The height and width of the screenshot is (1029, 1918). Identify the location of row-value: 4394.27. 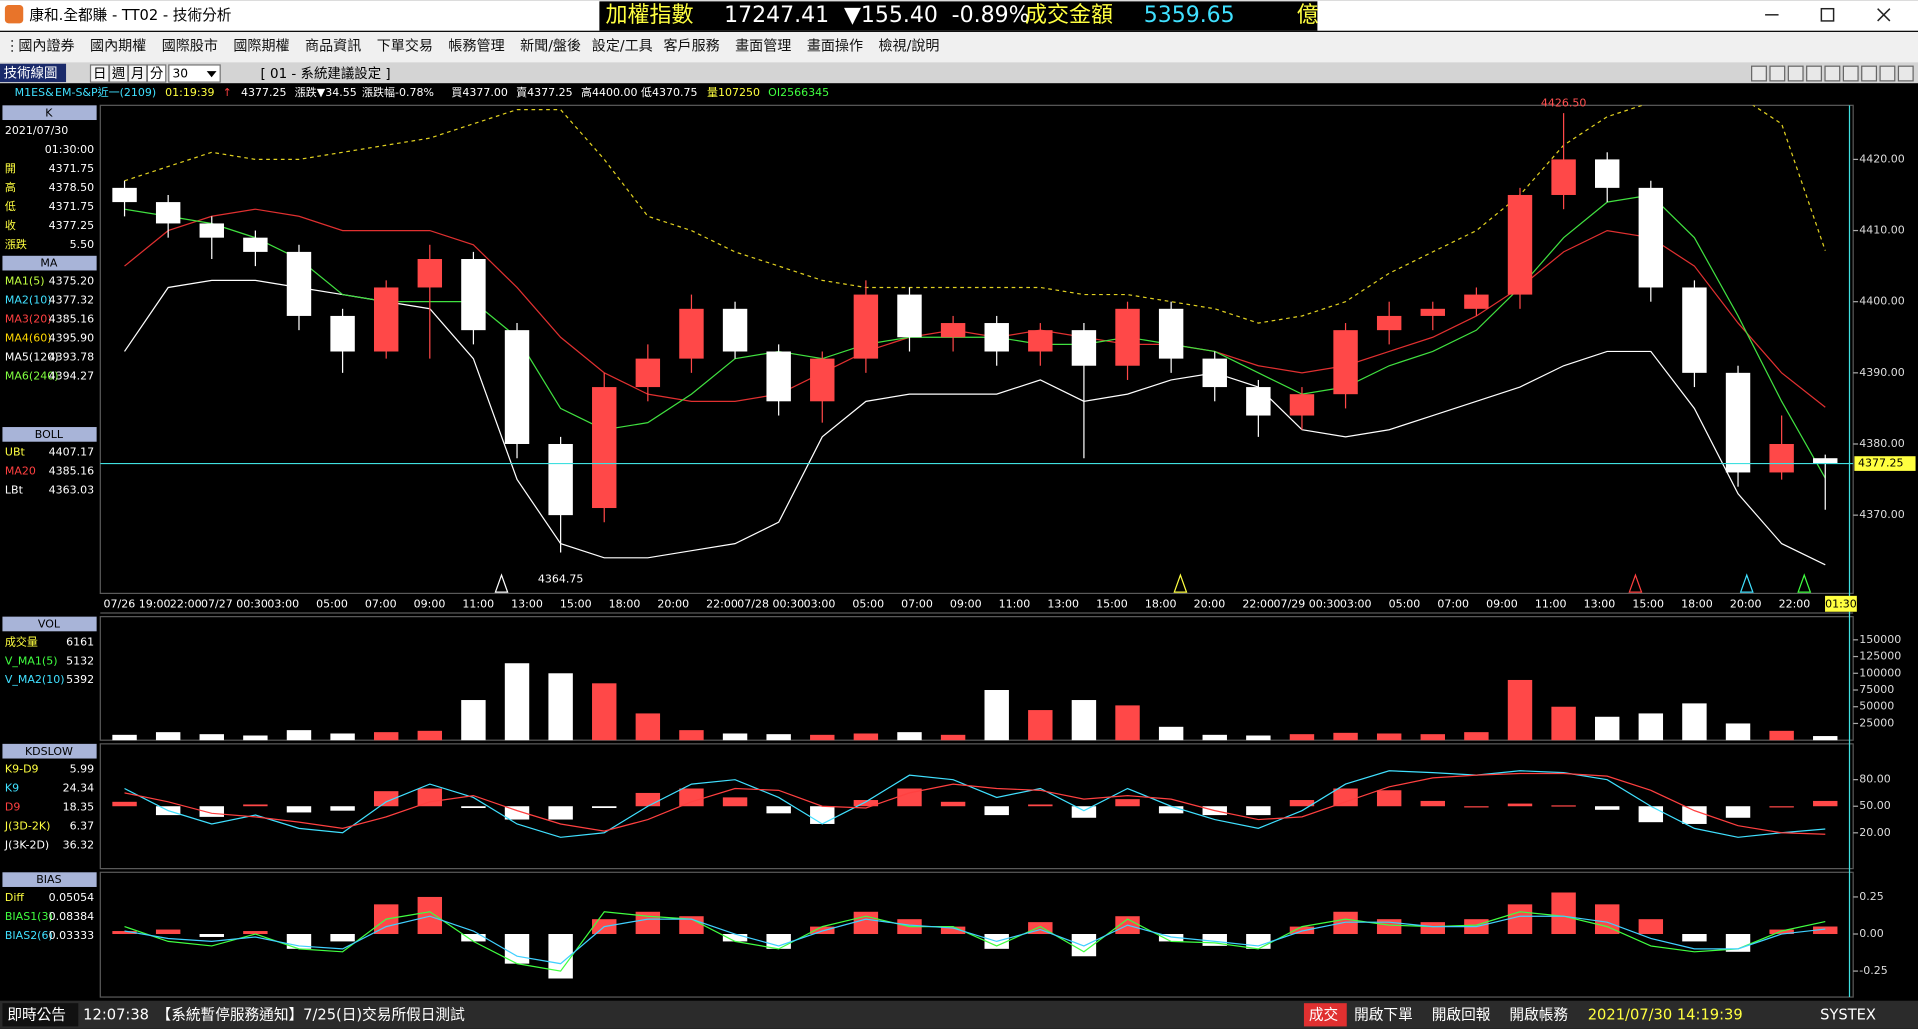
(72, 375).